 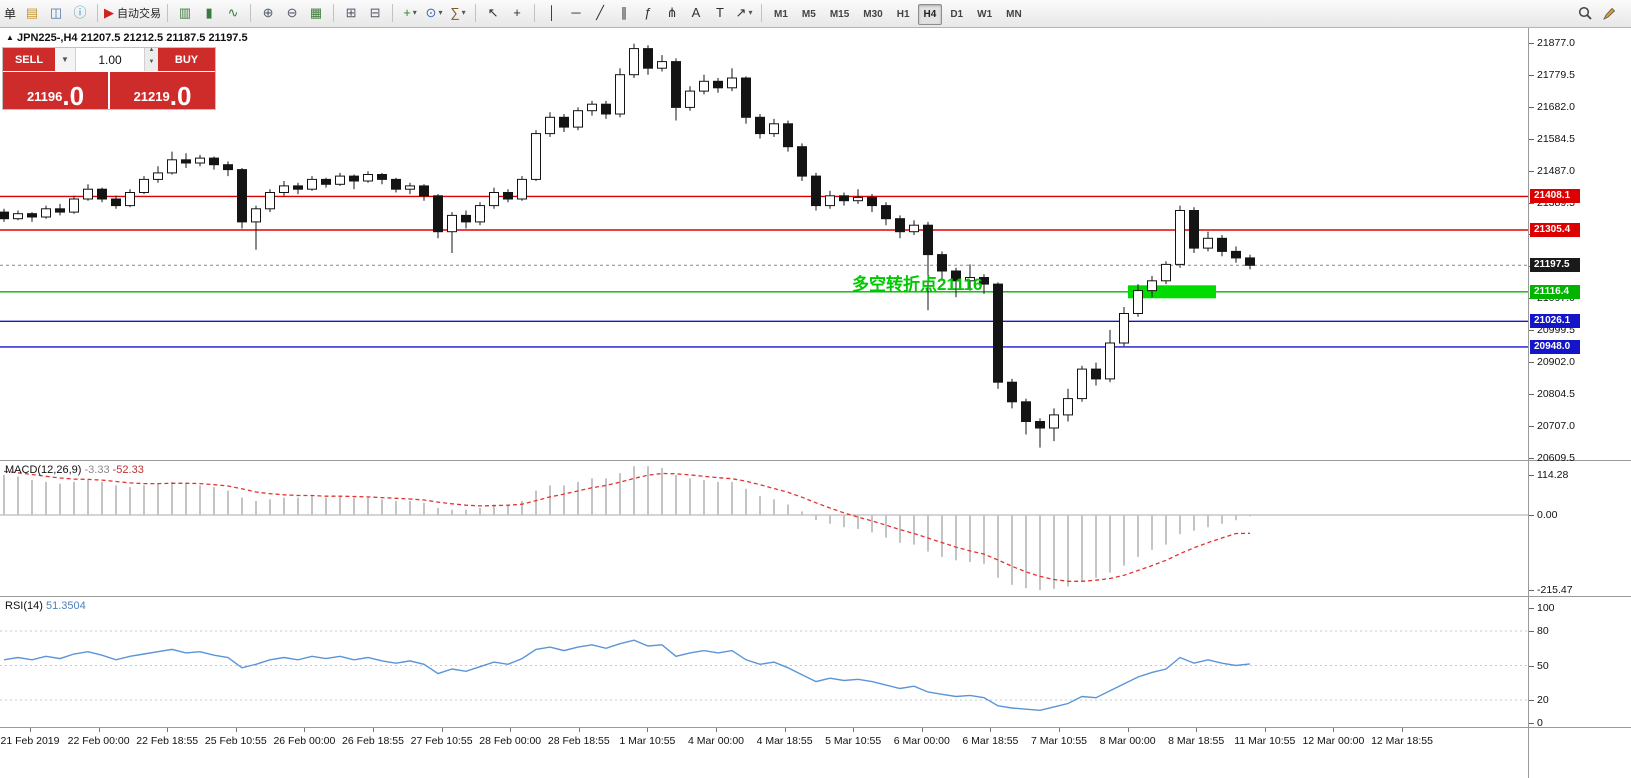 What do you see at coordinates (647, 741) in the screenshot?
I see `time-label: 1 Mar 10:55` at bounding box center [647, 741].